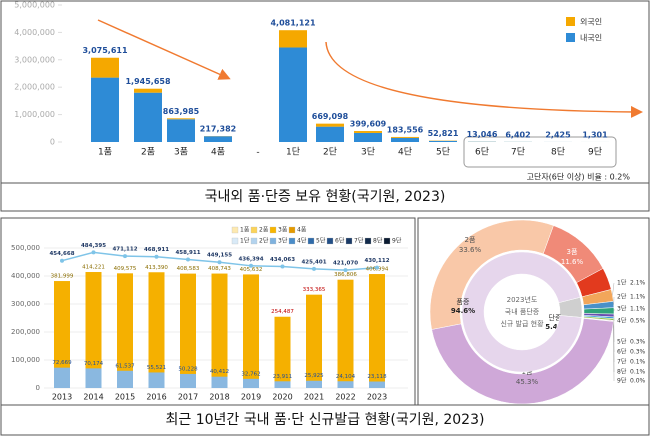 Image resolution: width=650 pixels, height=436 pixels. Describe the element at coordinates (470, 250) in the screenshot. I see `slice-value: 33.6%` at that location.